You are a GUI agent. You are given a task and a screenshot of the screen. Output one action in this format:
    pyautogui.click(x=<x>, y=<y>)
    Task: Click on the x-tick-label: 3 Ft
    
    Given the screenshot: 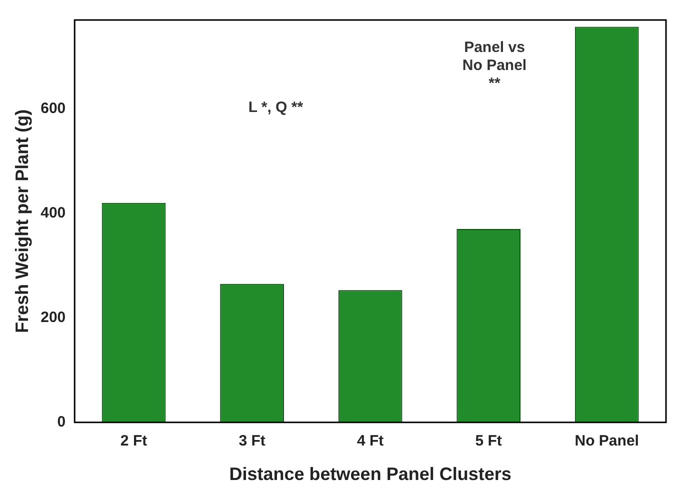 What is the action you would take?
    pyautogui.click(x=252, y=441)
    